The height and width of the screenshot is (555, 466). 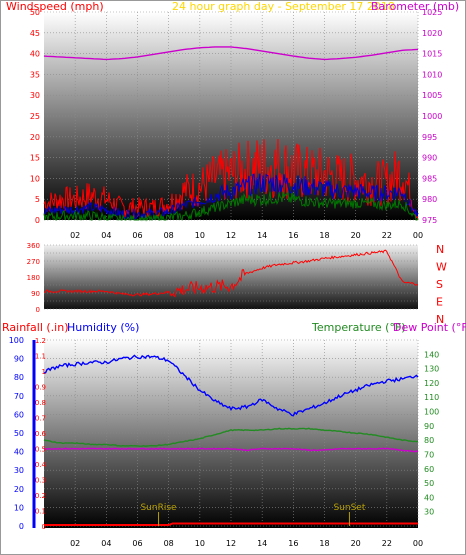 I want to click on rainfall-tick-label: 0.6, so click(x=41, y=434).